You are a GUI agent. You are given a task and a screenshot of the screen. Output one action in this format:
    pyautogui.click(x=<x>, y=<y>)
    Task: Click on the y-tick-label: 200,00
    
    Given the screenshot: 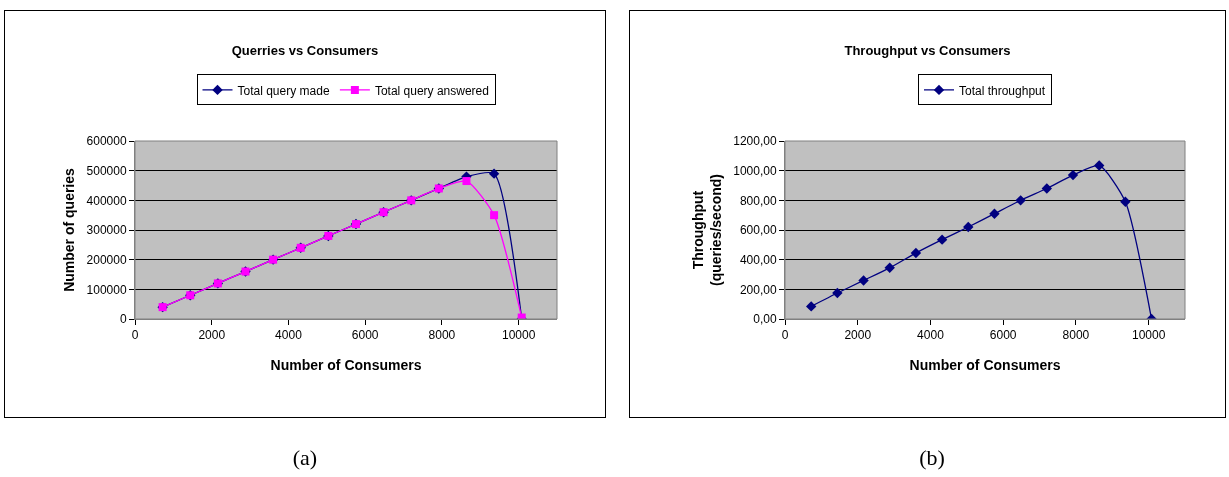 What is the action you would take?
    pyautogui.click(x=758, y=289)
    